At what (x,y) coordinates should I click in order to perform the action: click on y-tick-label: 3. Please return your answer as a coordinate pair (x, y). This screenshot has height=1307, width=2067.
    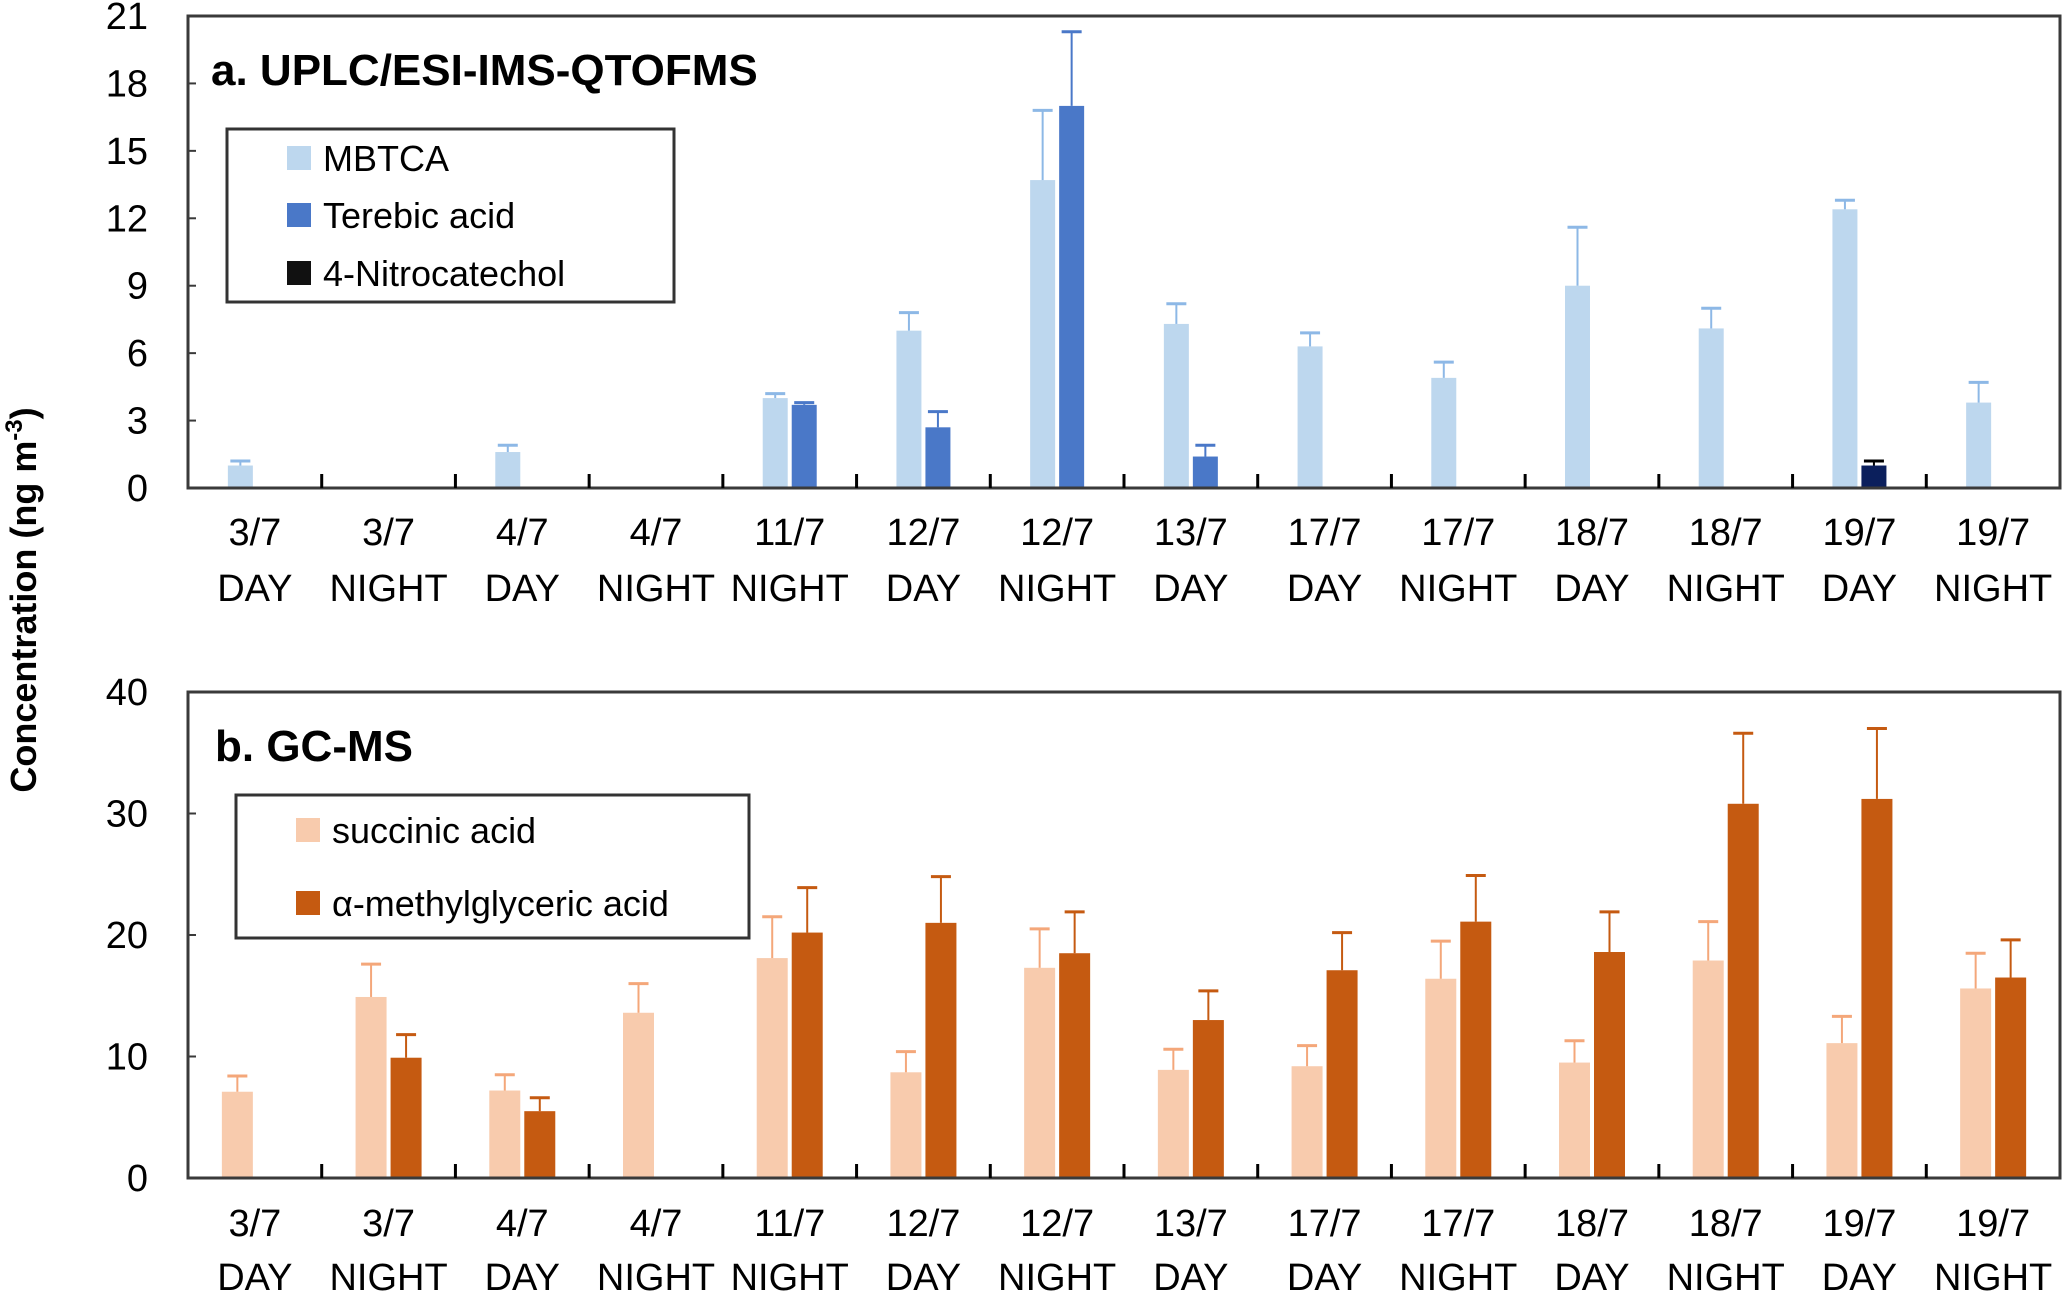
    Looking at the image, I should click on (137, 422).